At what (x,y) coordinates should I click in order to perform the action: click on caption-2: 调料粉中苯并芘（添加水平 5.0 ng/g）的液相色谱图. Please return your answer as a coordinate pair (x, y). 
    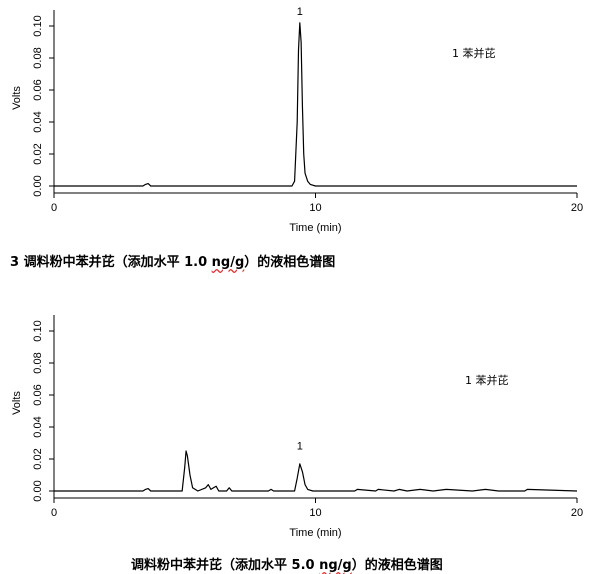
    Looking at the image, I should click on (287, 563).